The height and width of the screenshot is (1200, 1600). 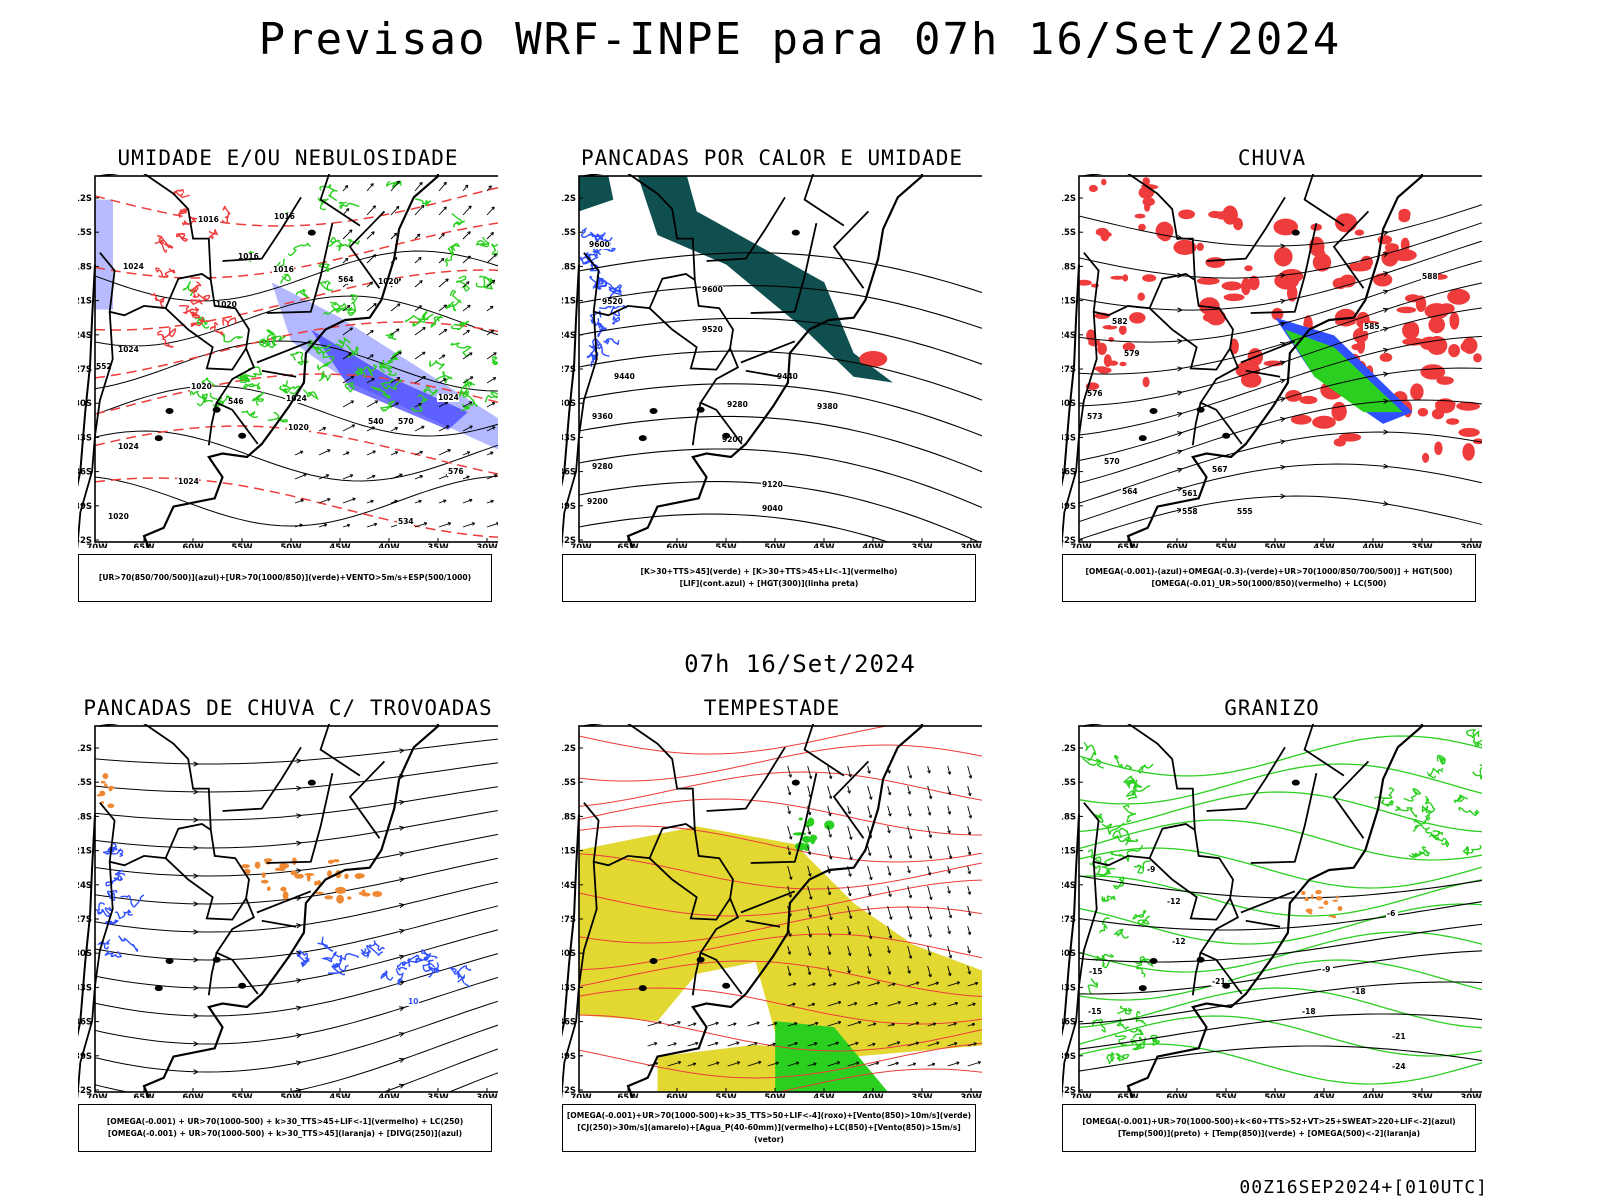 I want to click on geopotential-contour, so click(x=780, y=511).